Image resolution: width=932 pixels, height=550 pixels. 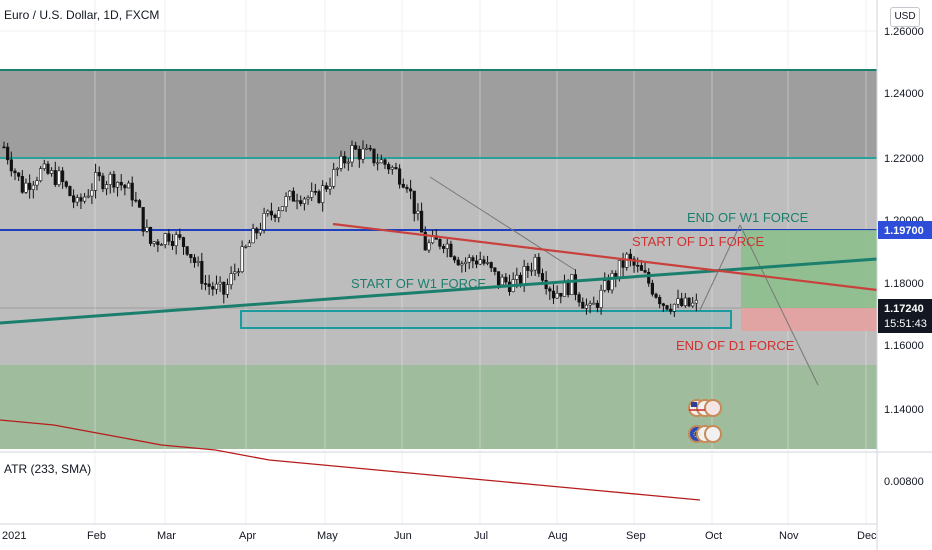 I want to click on indicator-title: ATR (233, SMA), so click(x=48, y=469).